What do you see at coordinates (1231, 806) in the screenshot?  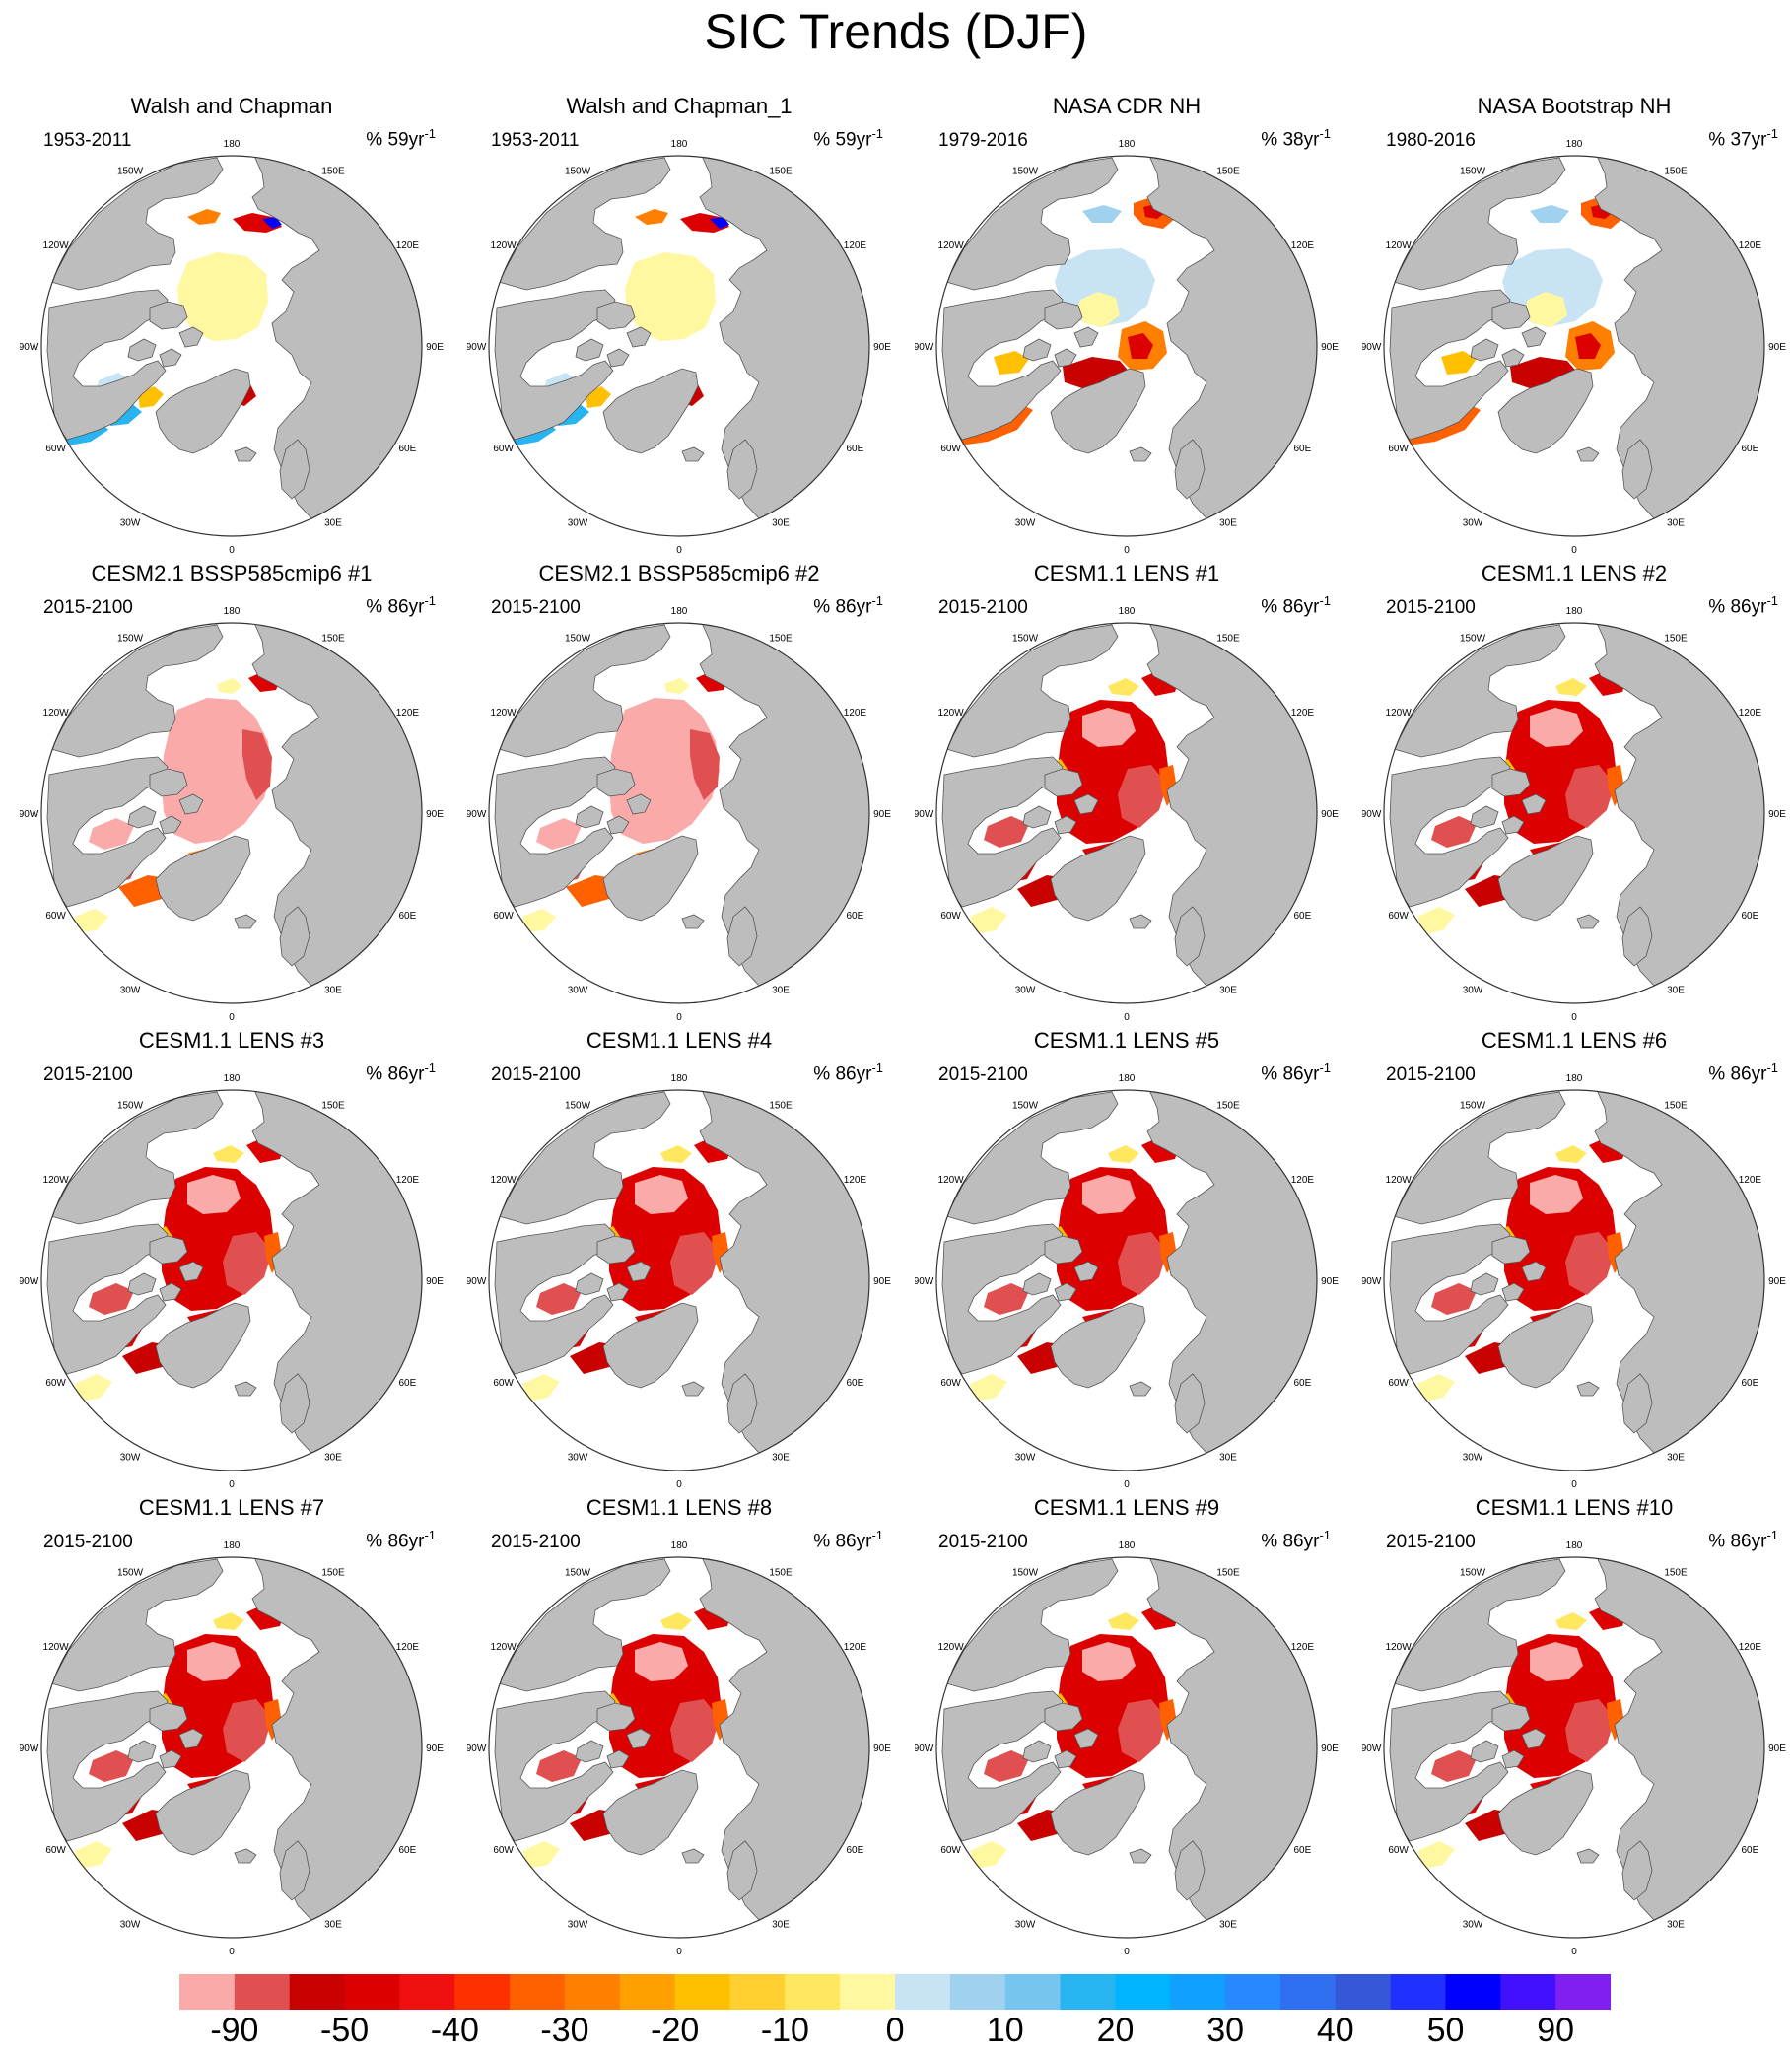 I see `land-eurasia` at bounding box center [1231, 806].